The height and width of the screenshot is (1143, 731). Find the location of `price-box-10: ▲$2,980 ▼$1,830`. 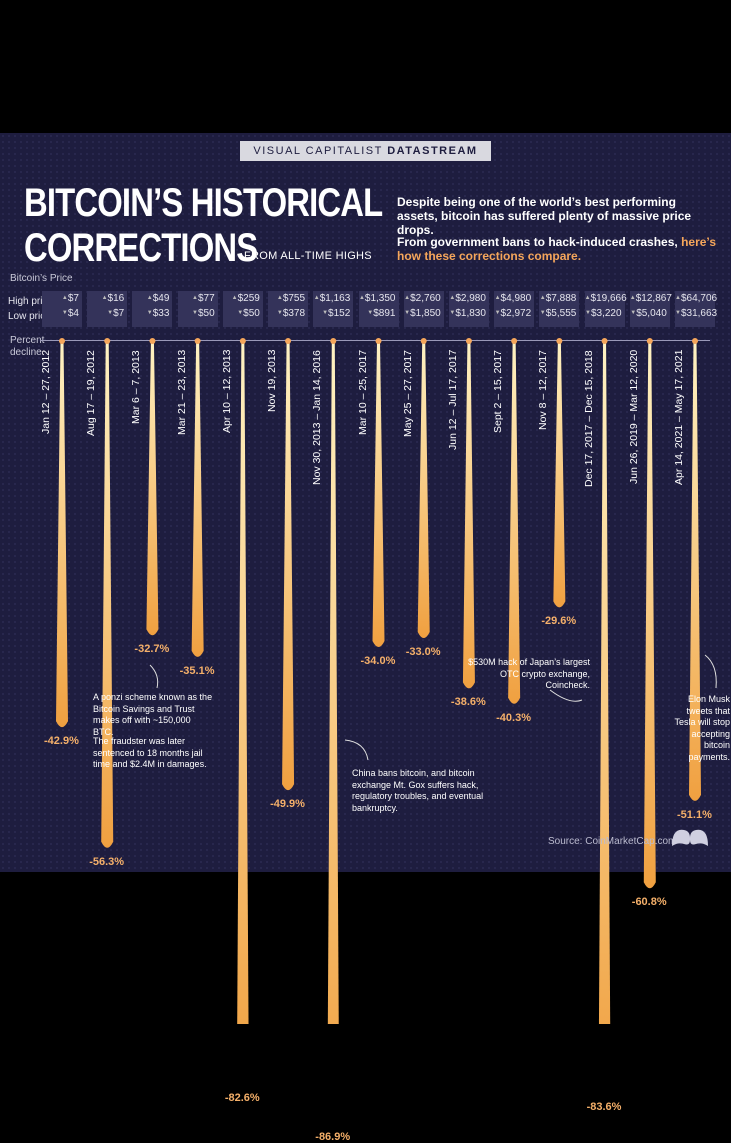

price-box-10: ▲$2,980 ▼$1,830 is located at coordinates (468, 309).